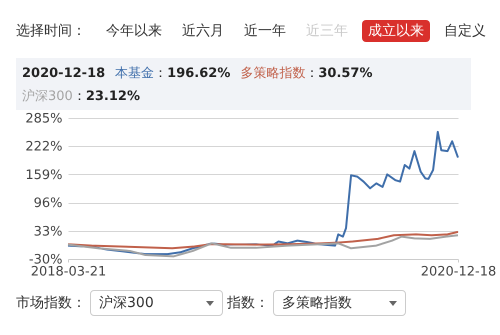 This screenshot has width=500, height=335. Describe the element at coordinates (248, 303) in the screenshot. I see `text: 指数：` at that location.